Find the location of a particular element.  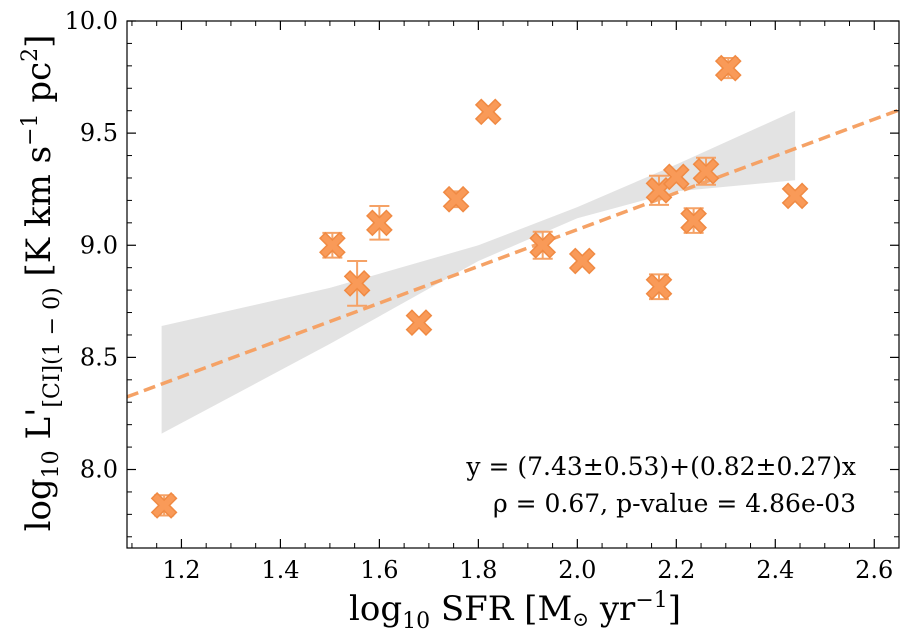

fit-annotation-stats: ρ = 0.67, p-value = 4.86e-03 is located at coordinates (674, 503).